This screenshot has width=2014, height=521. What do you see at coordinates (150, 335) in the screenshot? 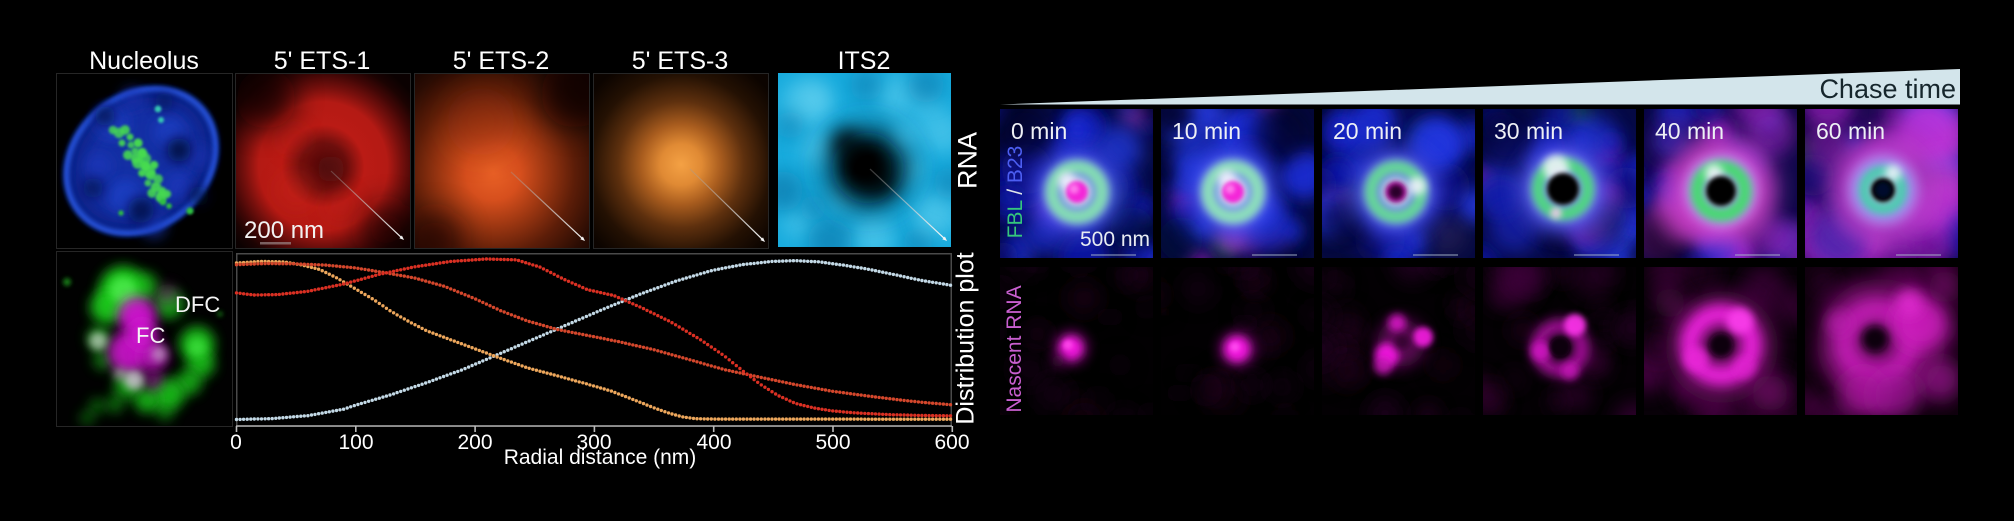
I see `svg-text: FC` at bounding box center [150, 335].